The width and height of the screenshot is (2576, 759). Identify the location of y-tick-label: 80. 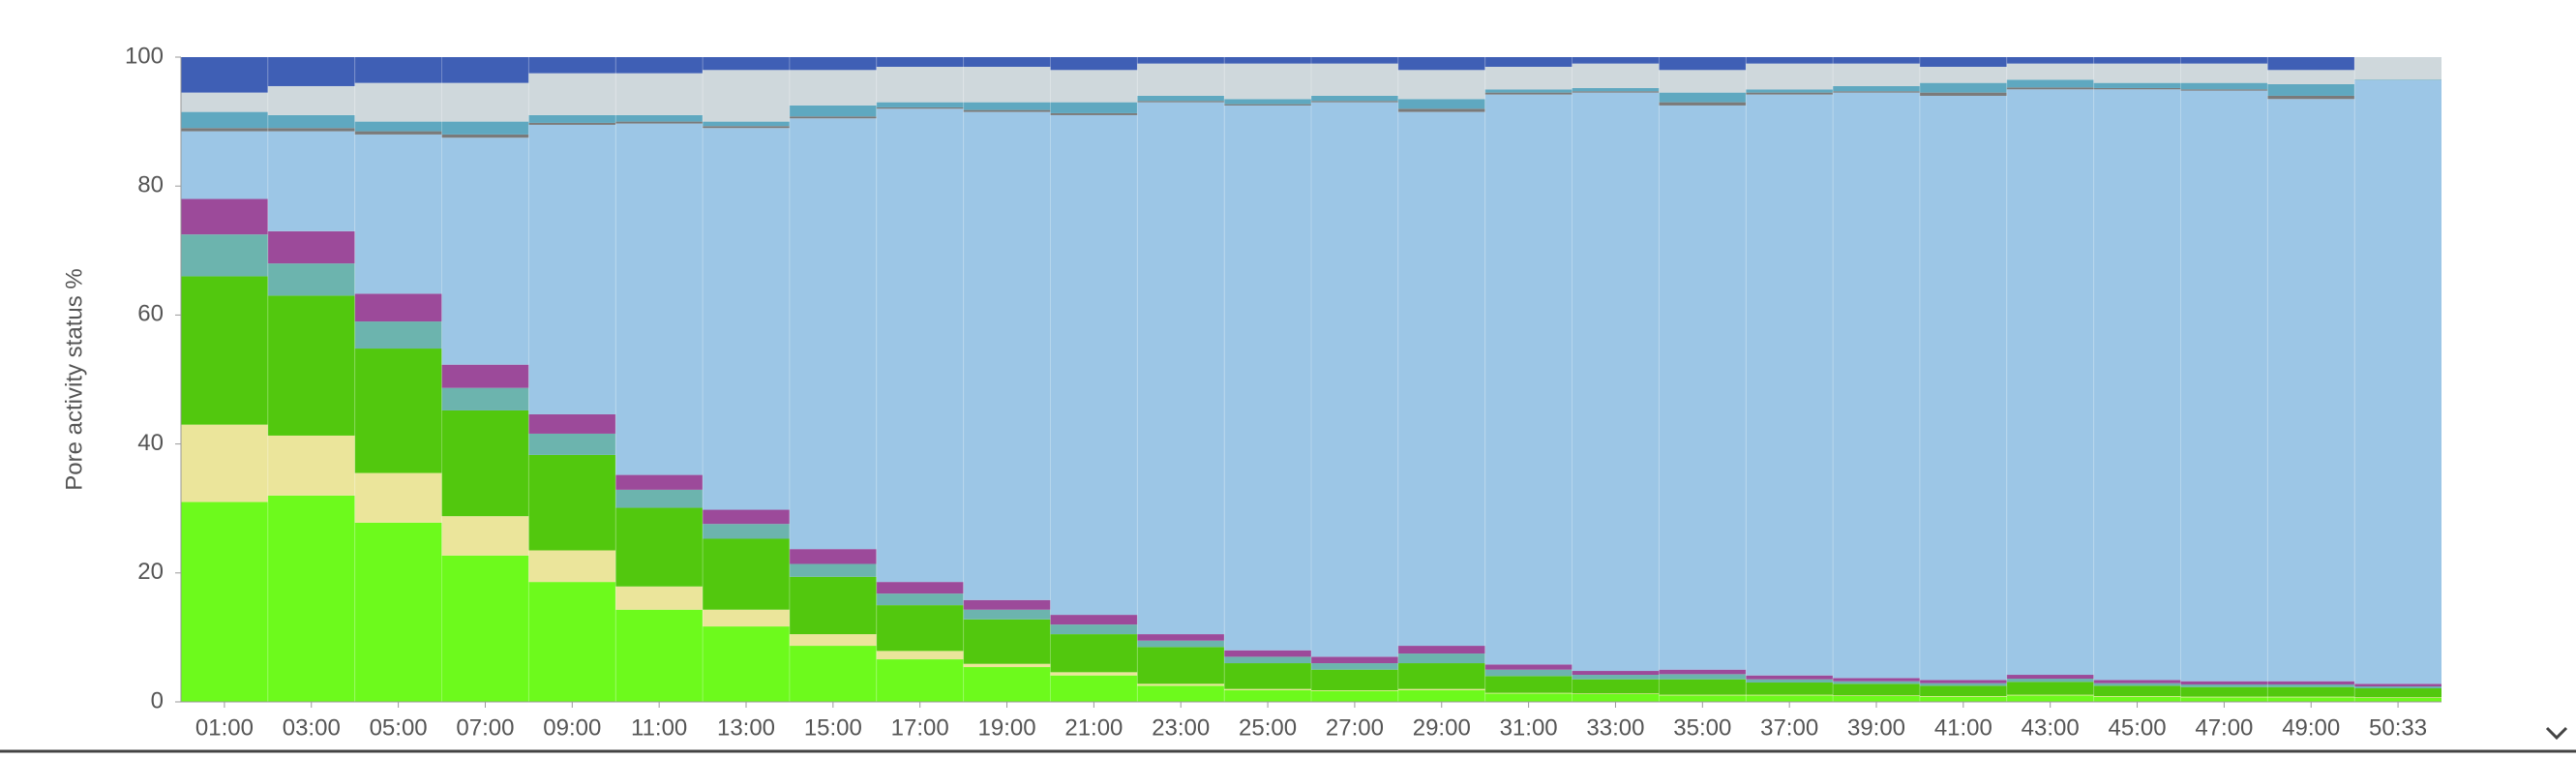
(150, 185).